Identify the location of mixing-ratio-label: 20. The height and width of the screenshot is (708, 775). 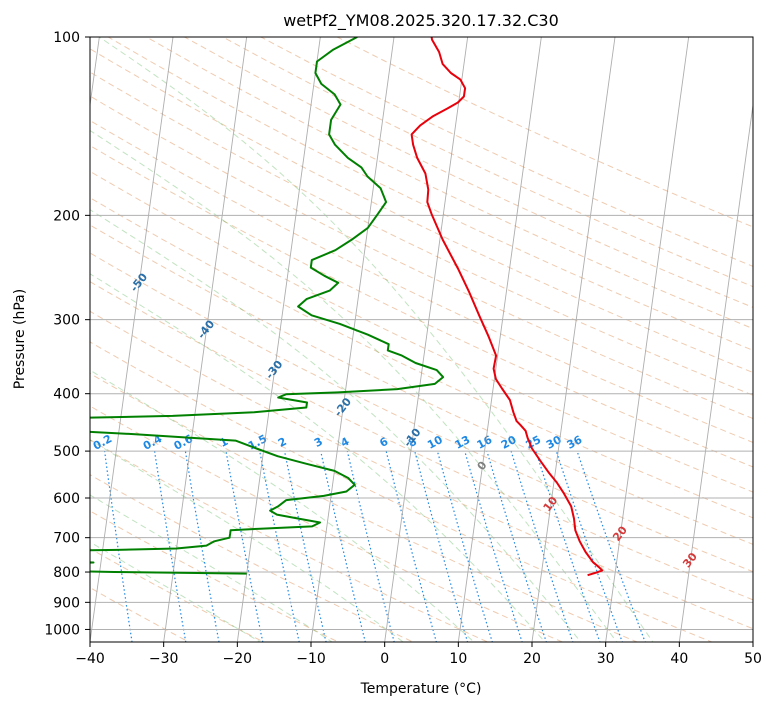
(509, 442).